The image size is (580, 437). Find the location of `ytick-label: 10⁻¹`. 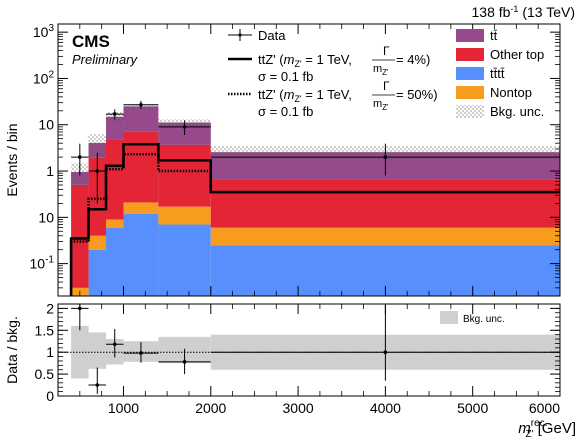

ytick-label: 10⁻¹ is located at coordinates (42, 263).